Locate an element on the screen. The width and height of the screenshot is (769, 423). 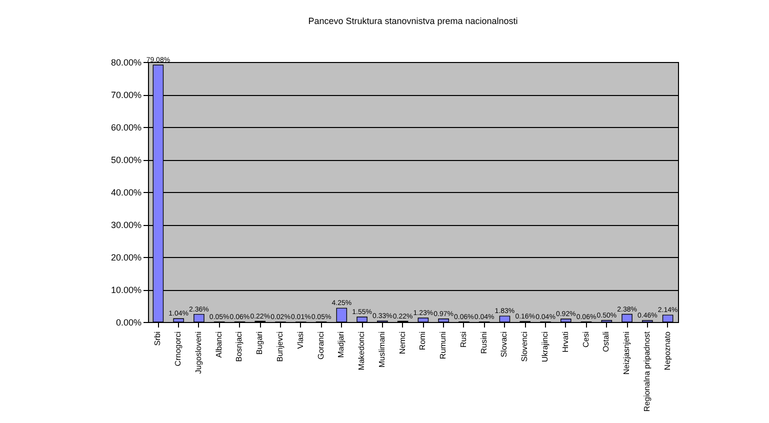
x-tick-label: Bosnjaci is located at coordinates (239, 346).